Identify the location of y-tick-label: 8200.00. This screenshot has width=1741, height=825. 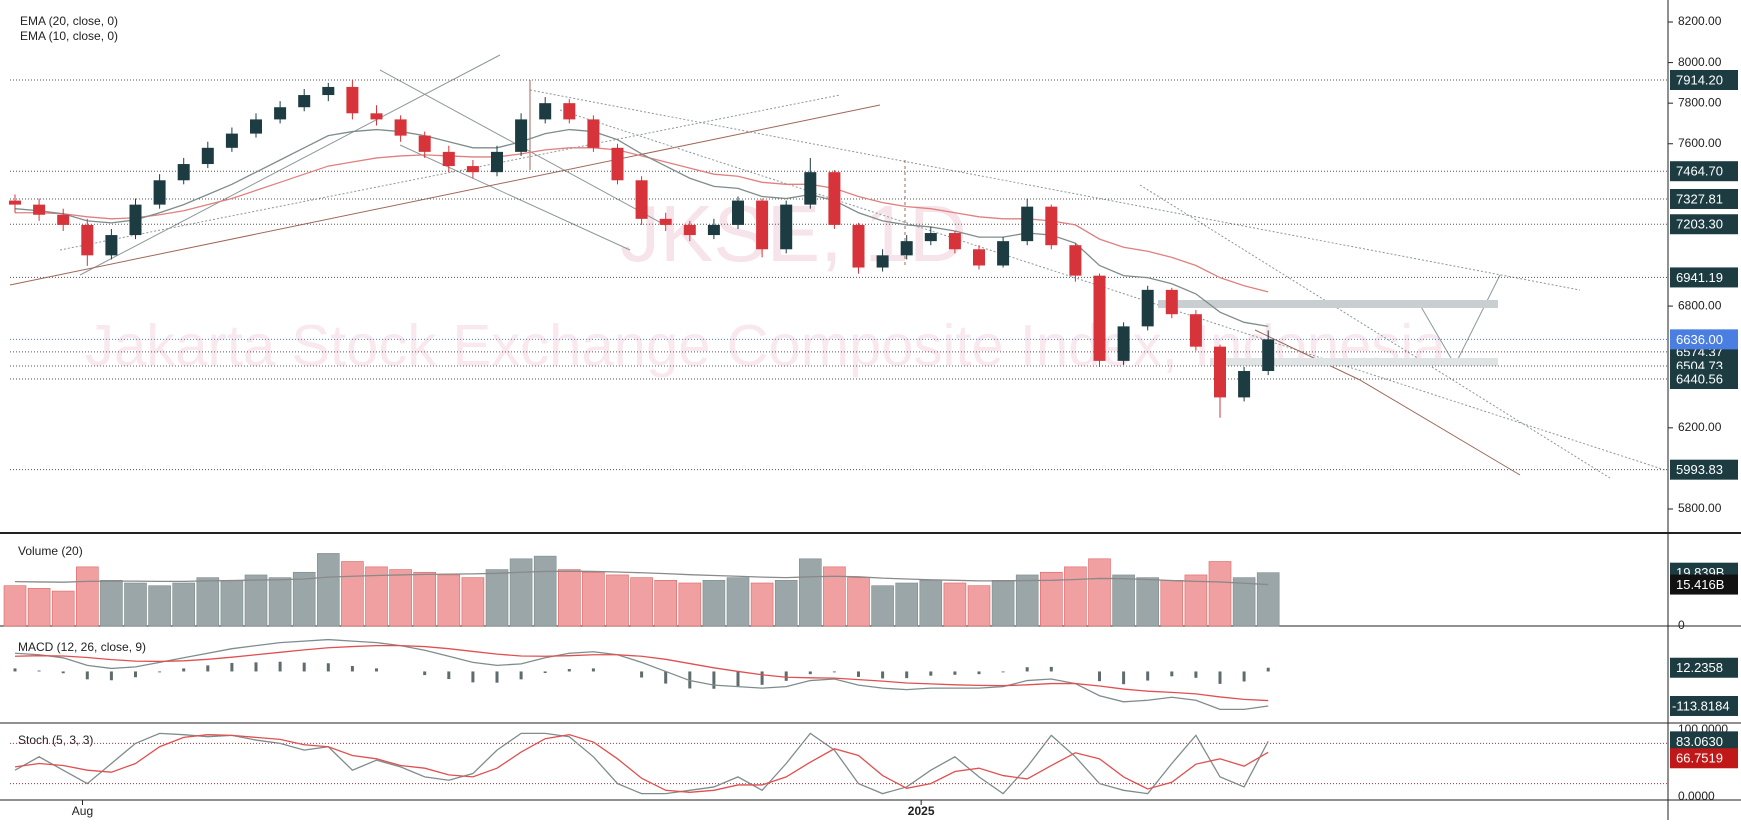
(1700, 21).